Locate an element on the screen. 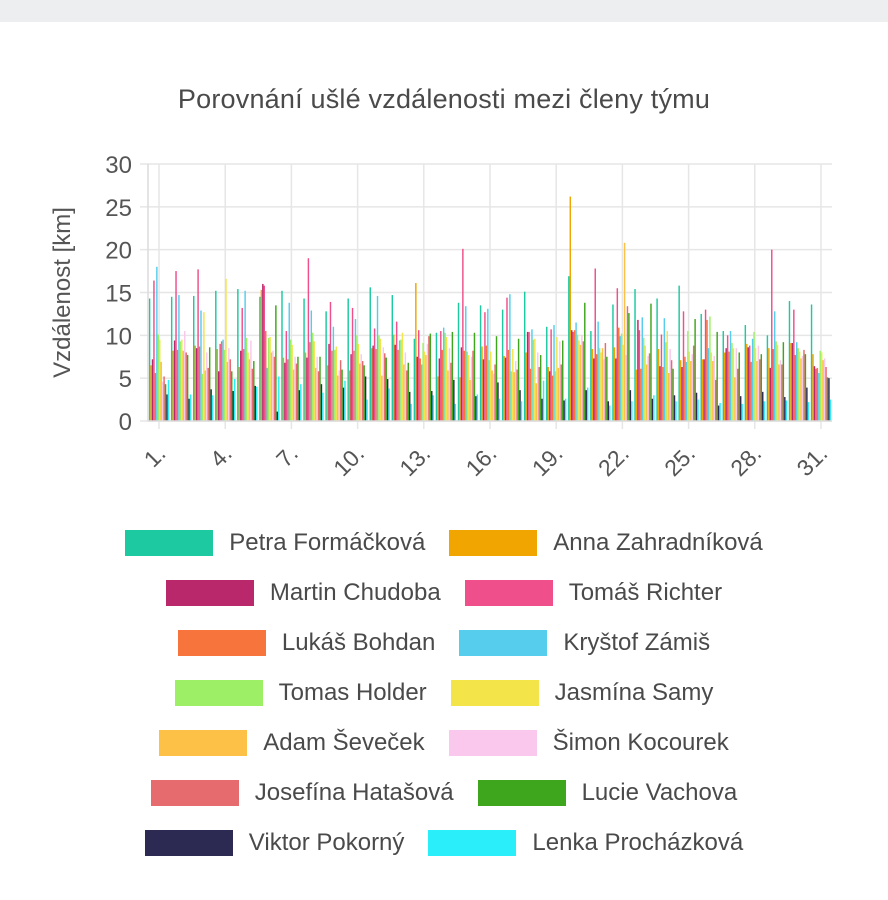 This screenshot has height=900, width=888. legend-item: Lukáš Bohdan is located at coordinates (306, 643).